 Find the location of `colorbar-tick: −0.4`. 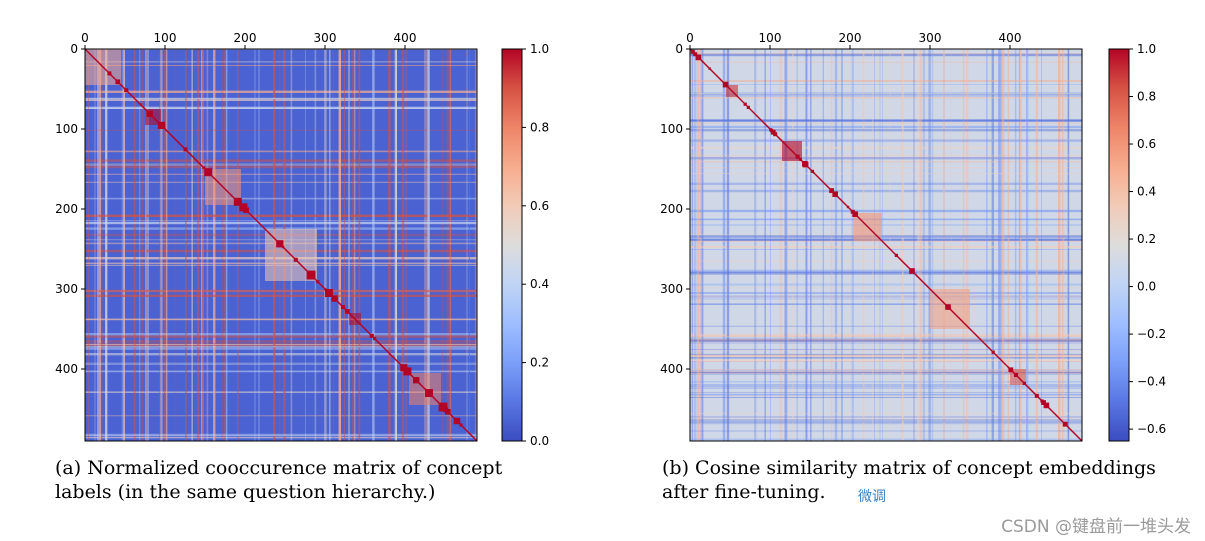

colorbar-tick: −0.4 is located at coordinates (1147, 382).